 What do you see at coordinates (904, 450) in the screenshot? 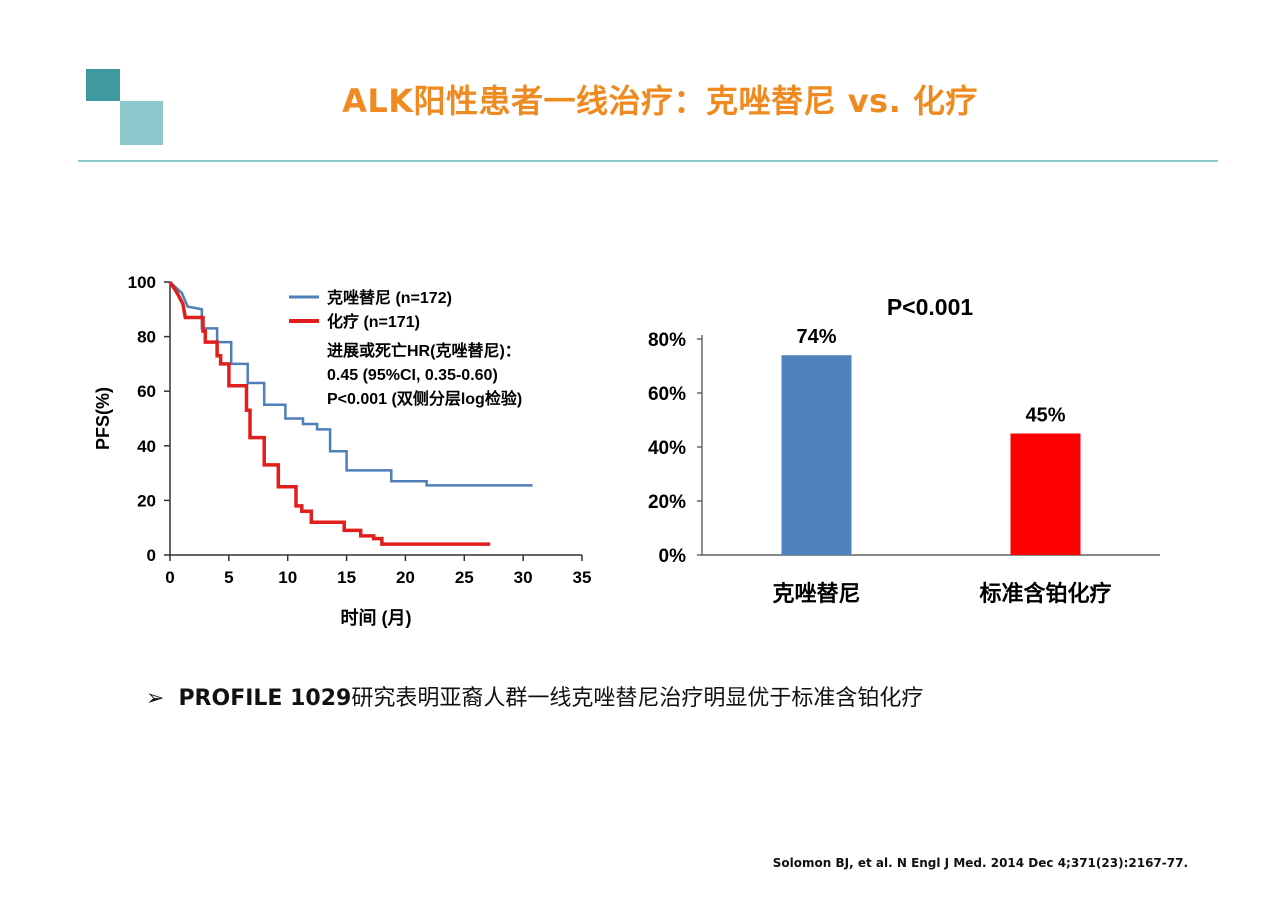
I see `pfs-bar-chart: 0% 20% 40% 60% 80% P<0.001 74% 克唑替尼 45% 标准含铂化疗` at bounding box center [904, 450].